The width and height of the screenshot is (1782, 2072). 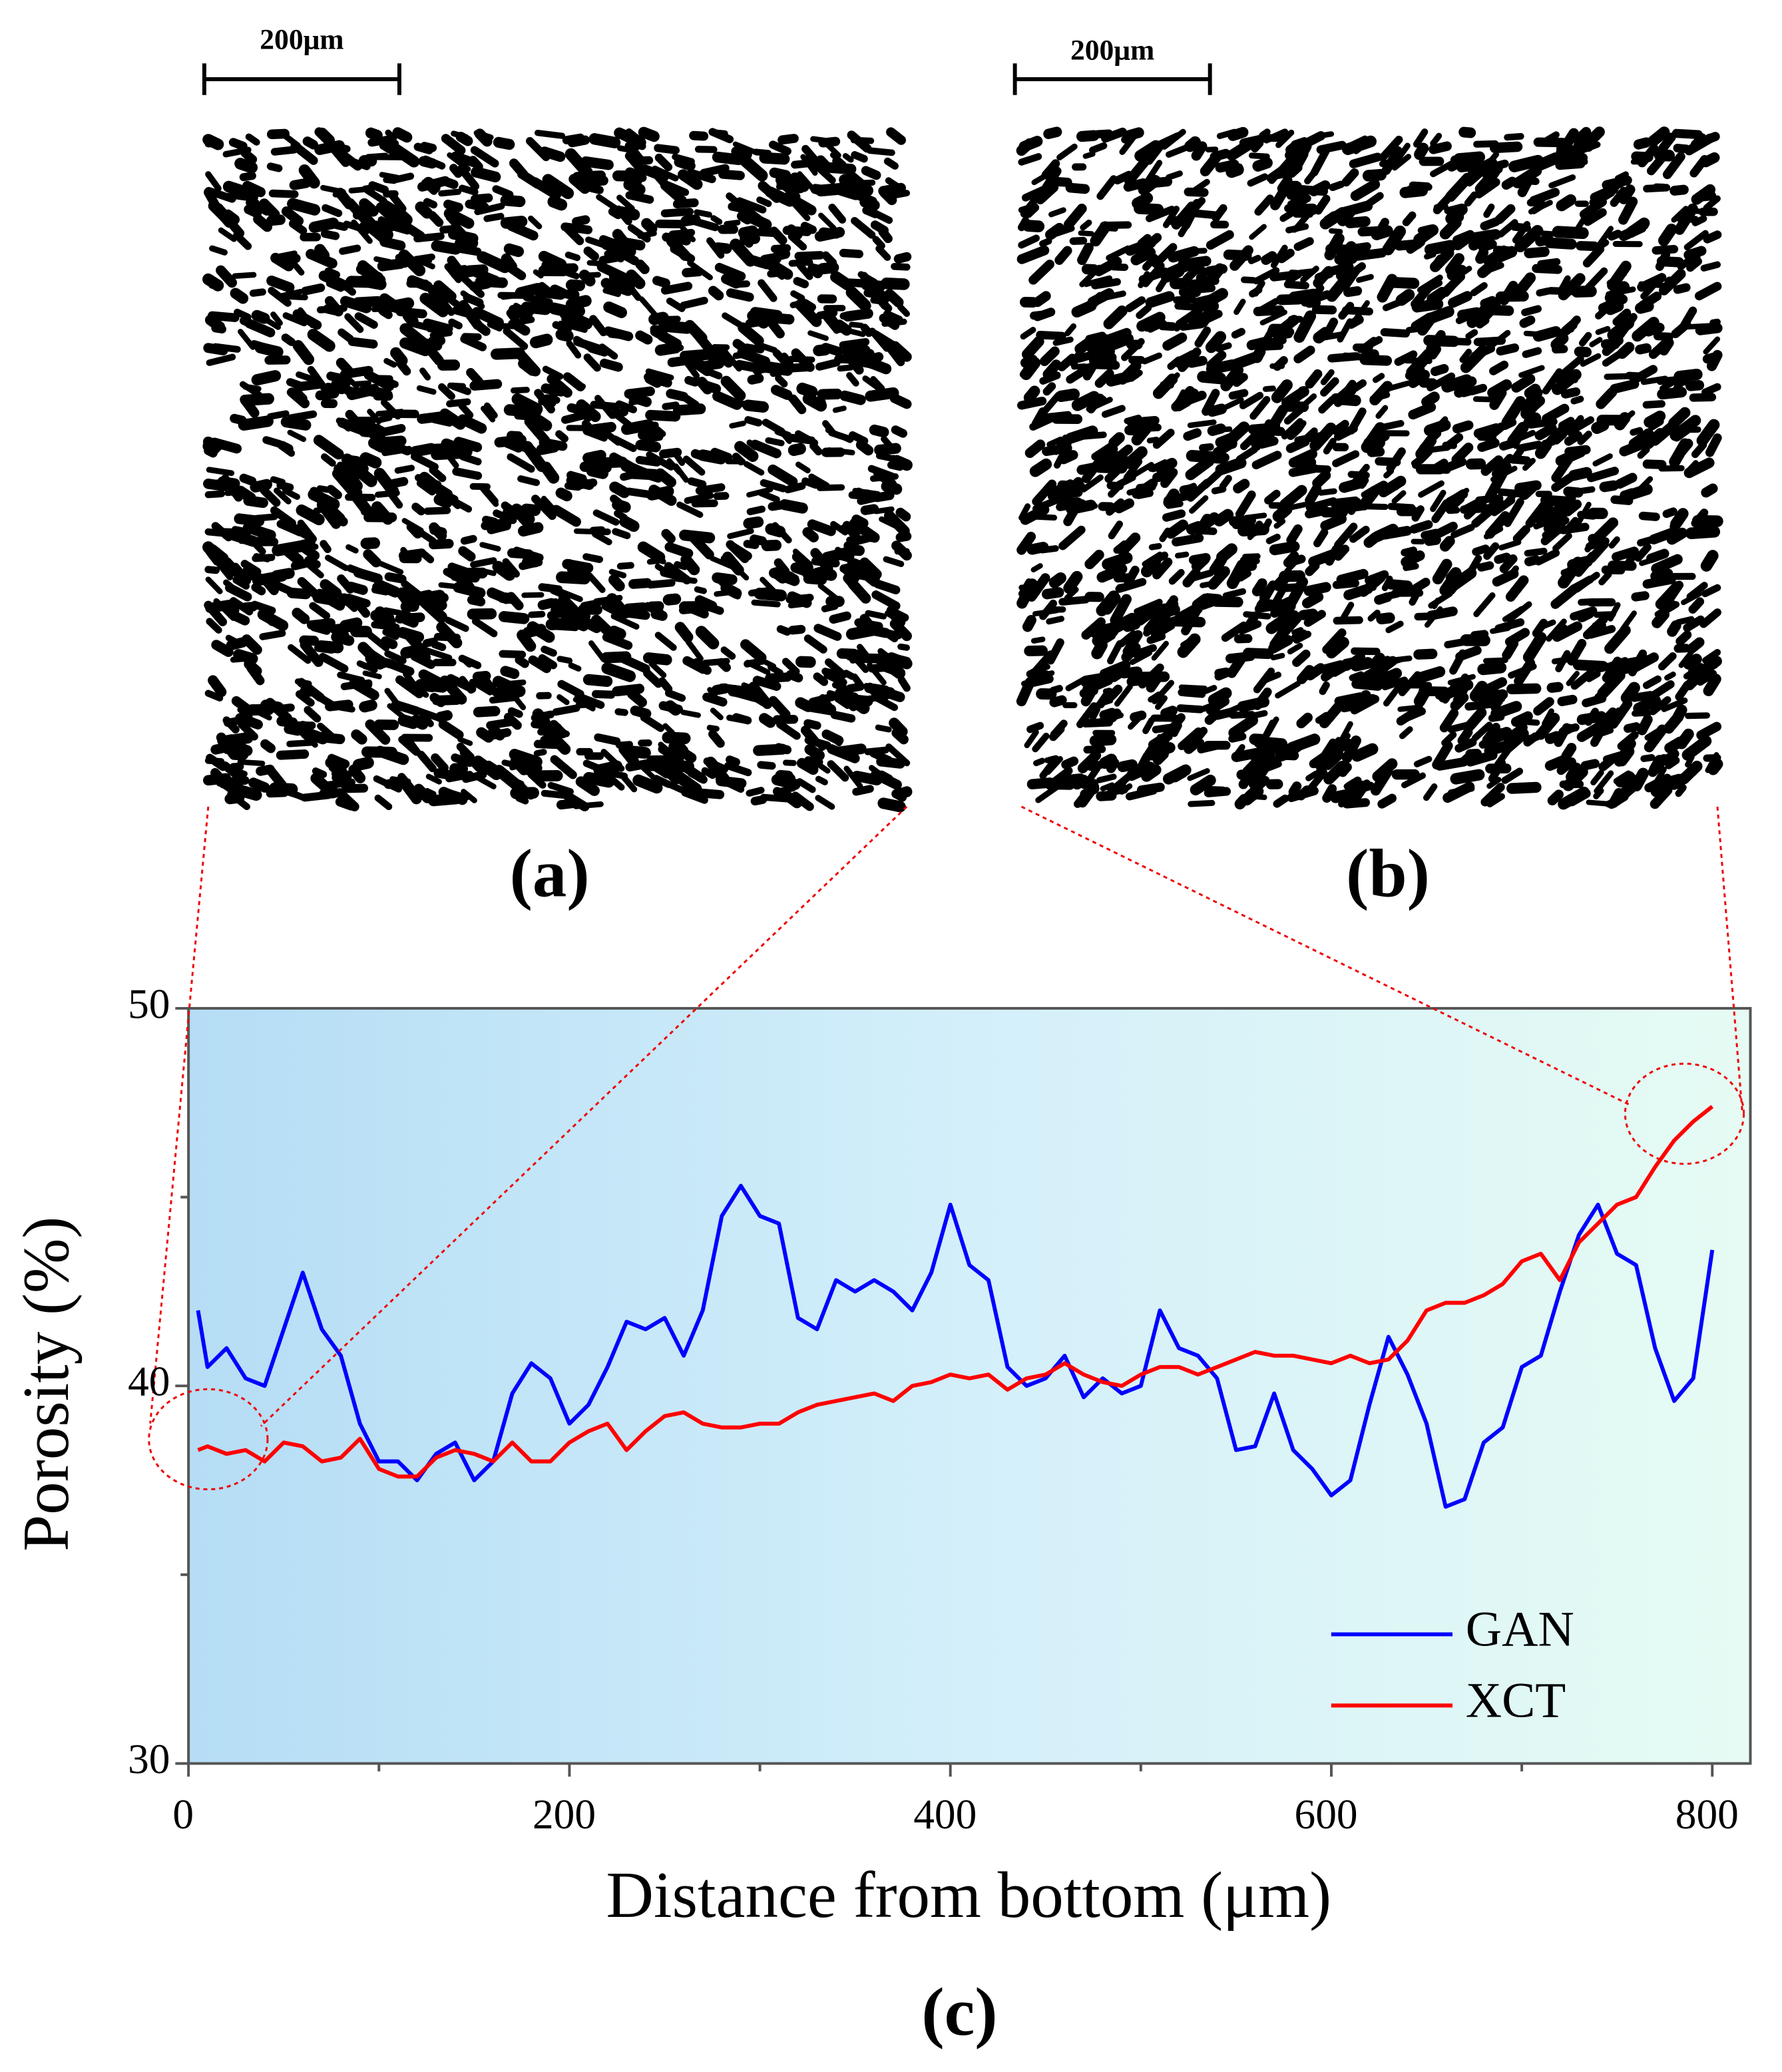 I want to click on panel-label: (c), so click(x=959, y=2012).